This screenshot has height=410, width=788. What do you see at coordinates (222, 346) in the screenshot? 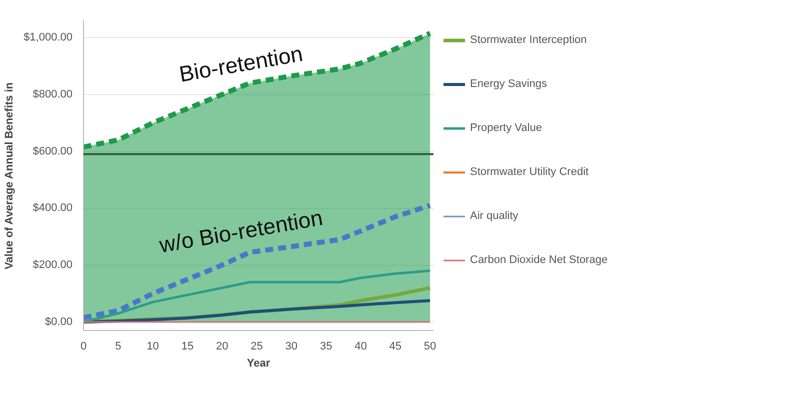
I see `x-tick-label: 20` at bounding box center [222, 346].